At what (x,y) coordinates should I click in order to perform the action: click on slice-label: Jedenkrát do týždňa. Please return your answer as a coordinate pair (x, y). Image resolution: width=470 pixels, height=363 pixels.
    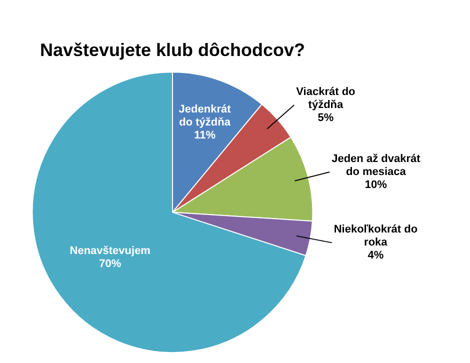
    Looking at the image, I should click on (205, 116).